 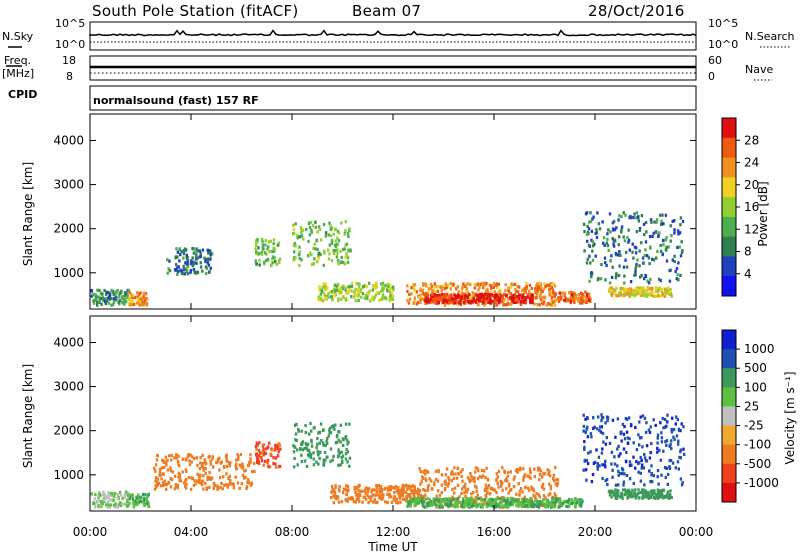 I want to click on x-tick-label: 16:00, so click(x=494, y=532).